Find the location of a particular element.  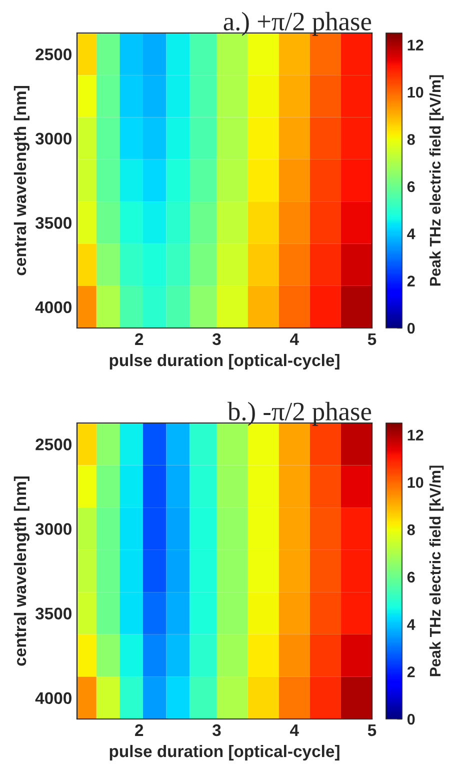

chart-title: b.) -π/2 phase is located at coordinates (300, 414).